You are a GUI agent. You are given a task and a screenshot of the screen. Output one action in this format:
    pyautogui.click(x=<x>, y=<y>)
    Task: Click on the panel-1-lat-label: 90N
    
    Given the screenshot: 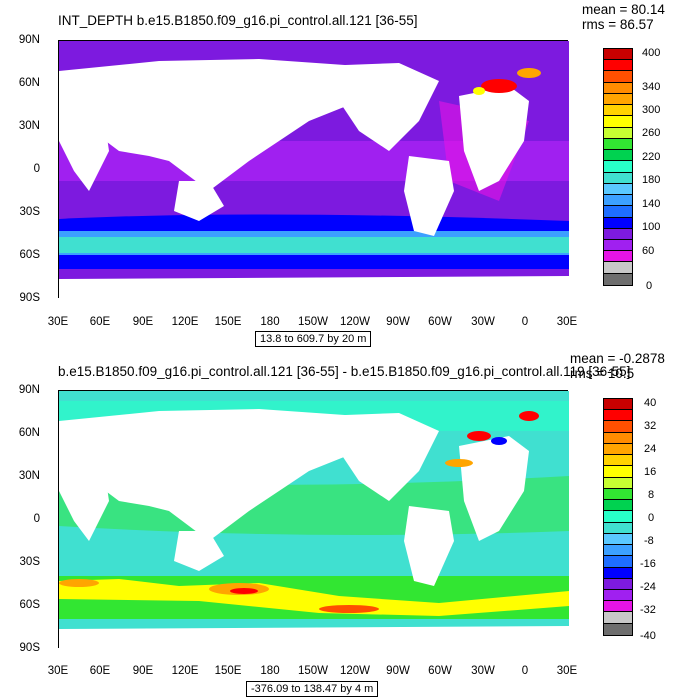 What is the action you would take?
    pyautogui.click(x=29, y=40)
    